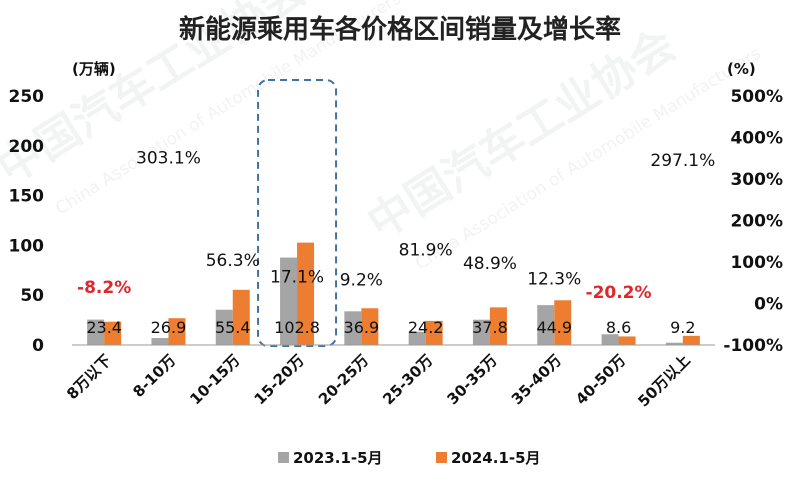  I want to click on y-right-tick-label: 500%, so click(756, 97).